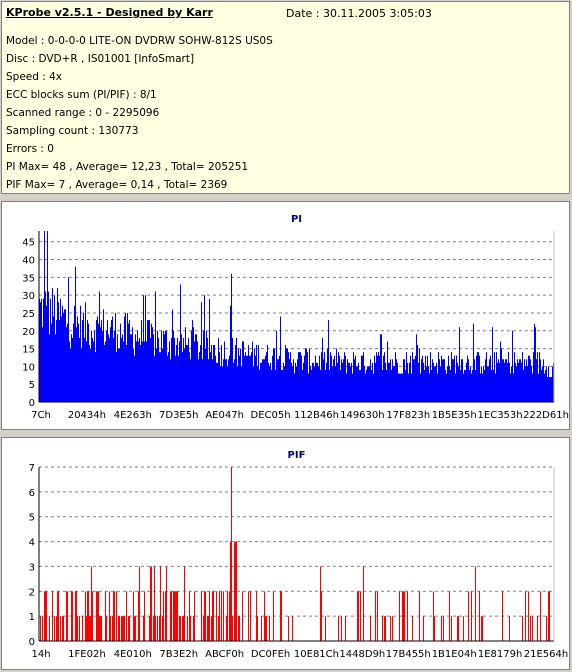 The image size is (572, 672). I want to click on x-tick-label: 7Ch, so click(41, 415).